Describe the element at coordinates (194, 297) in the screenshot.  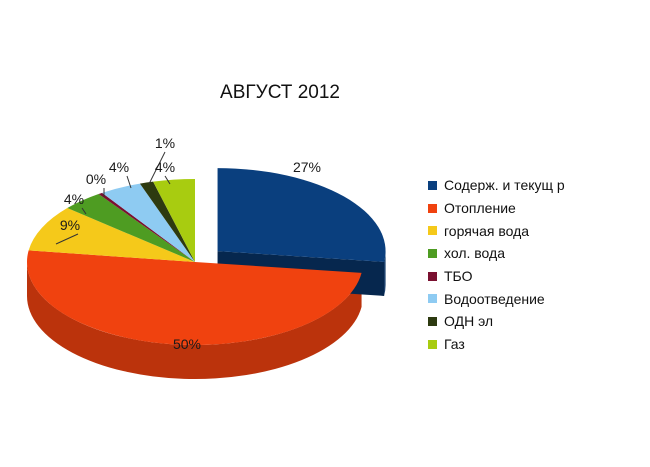
I see `pie-slice-отопление` at that location.